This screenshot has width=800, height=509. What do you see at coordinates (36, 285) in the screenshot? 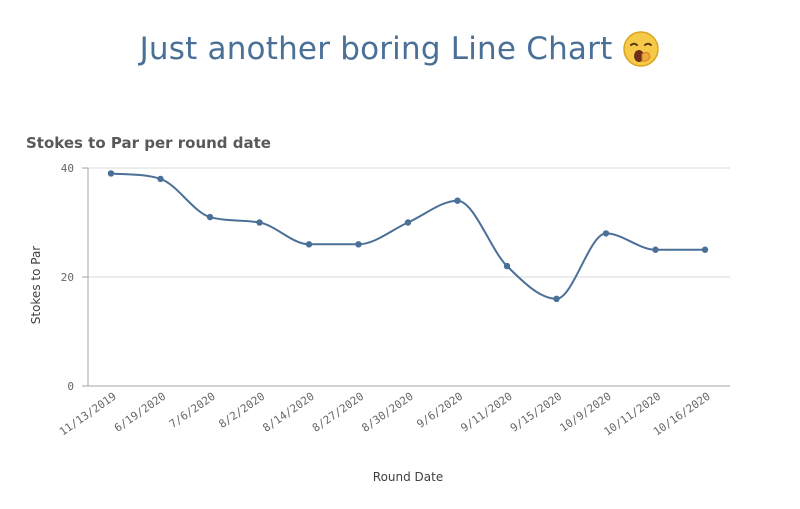
I see `y-axis-title: Stokes to Par` at bounding box center [36, 285].